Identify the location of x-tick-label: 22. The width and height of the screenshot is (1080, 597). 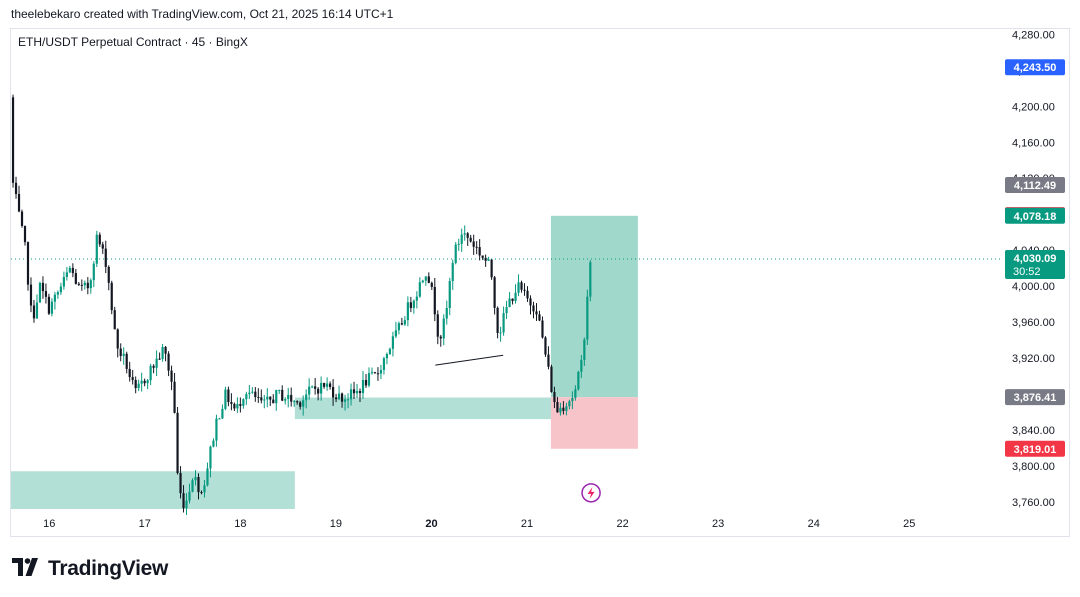
(622, 524).